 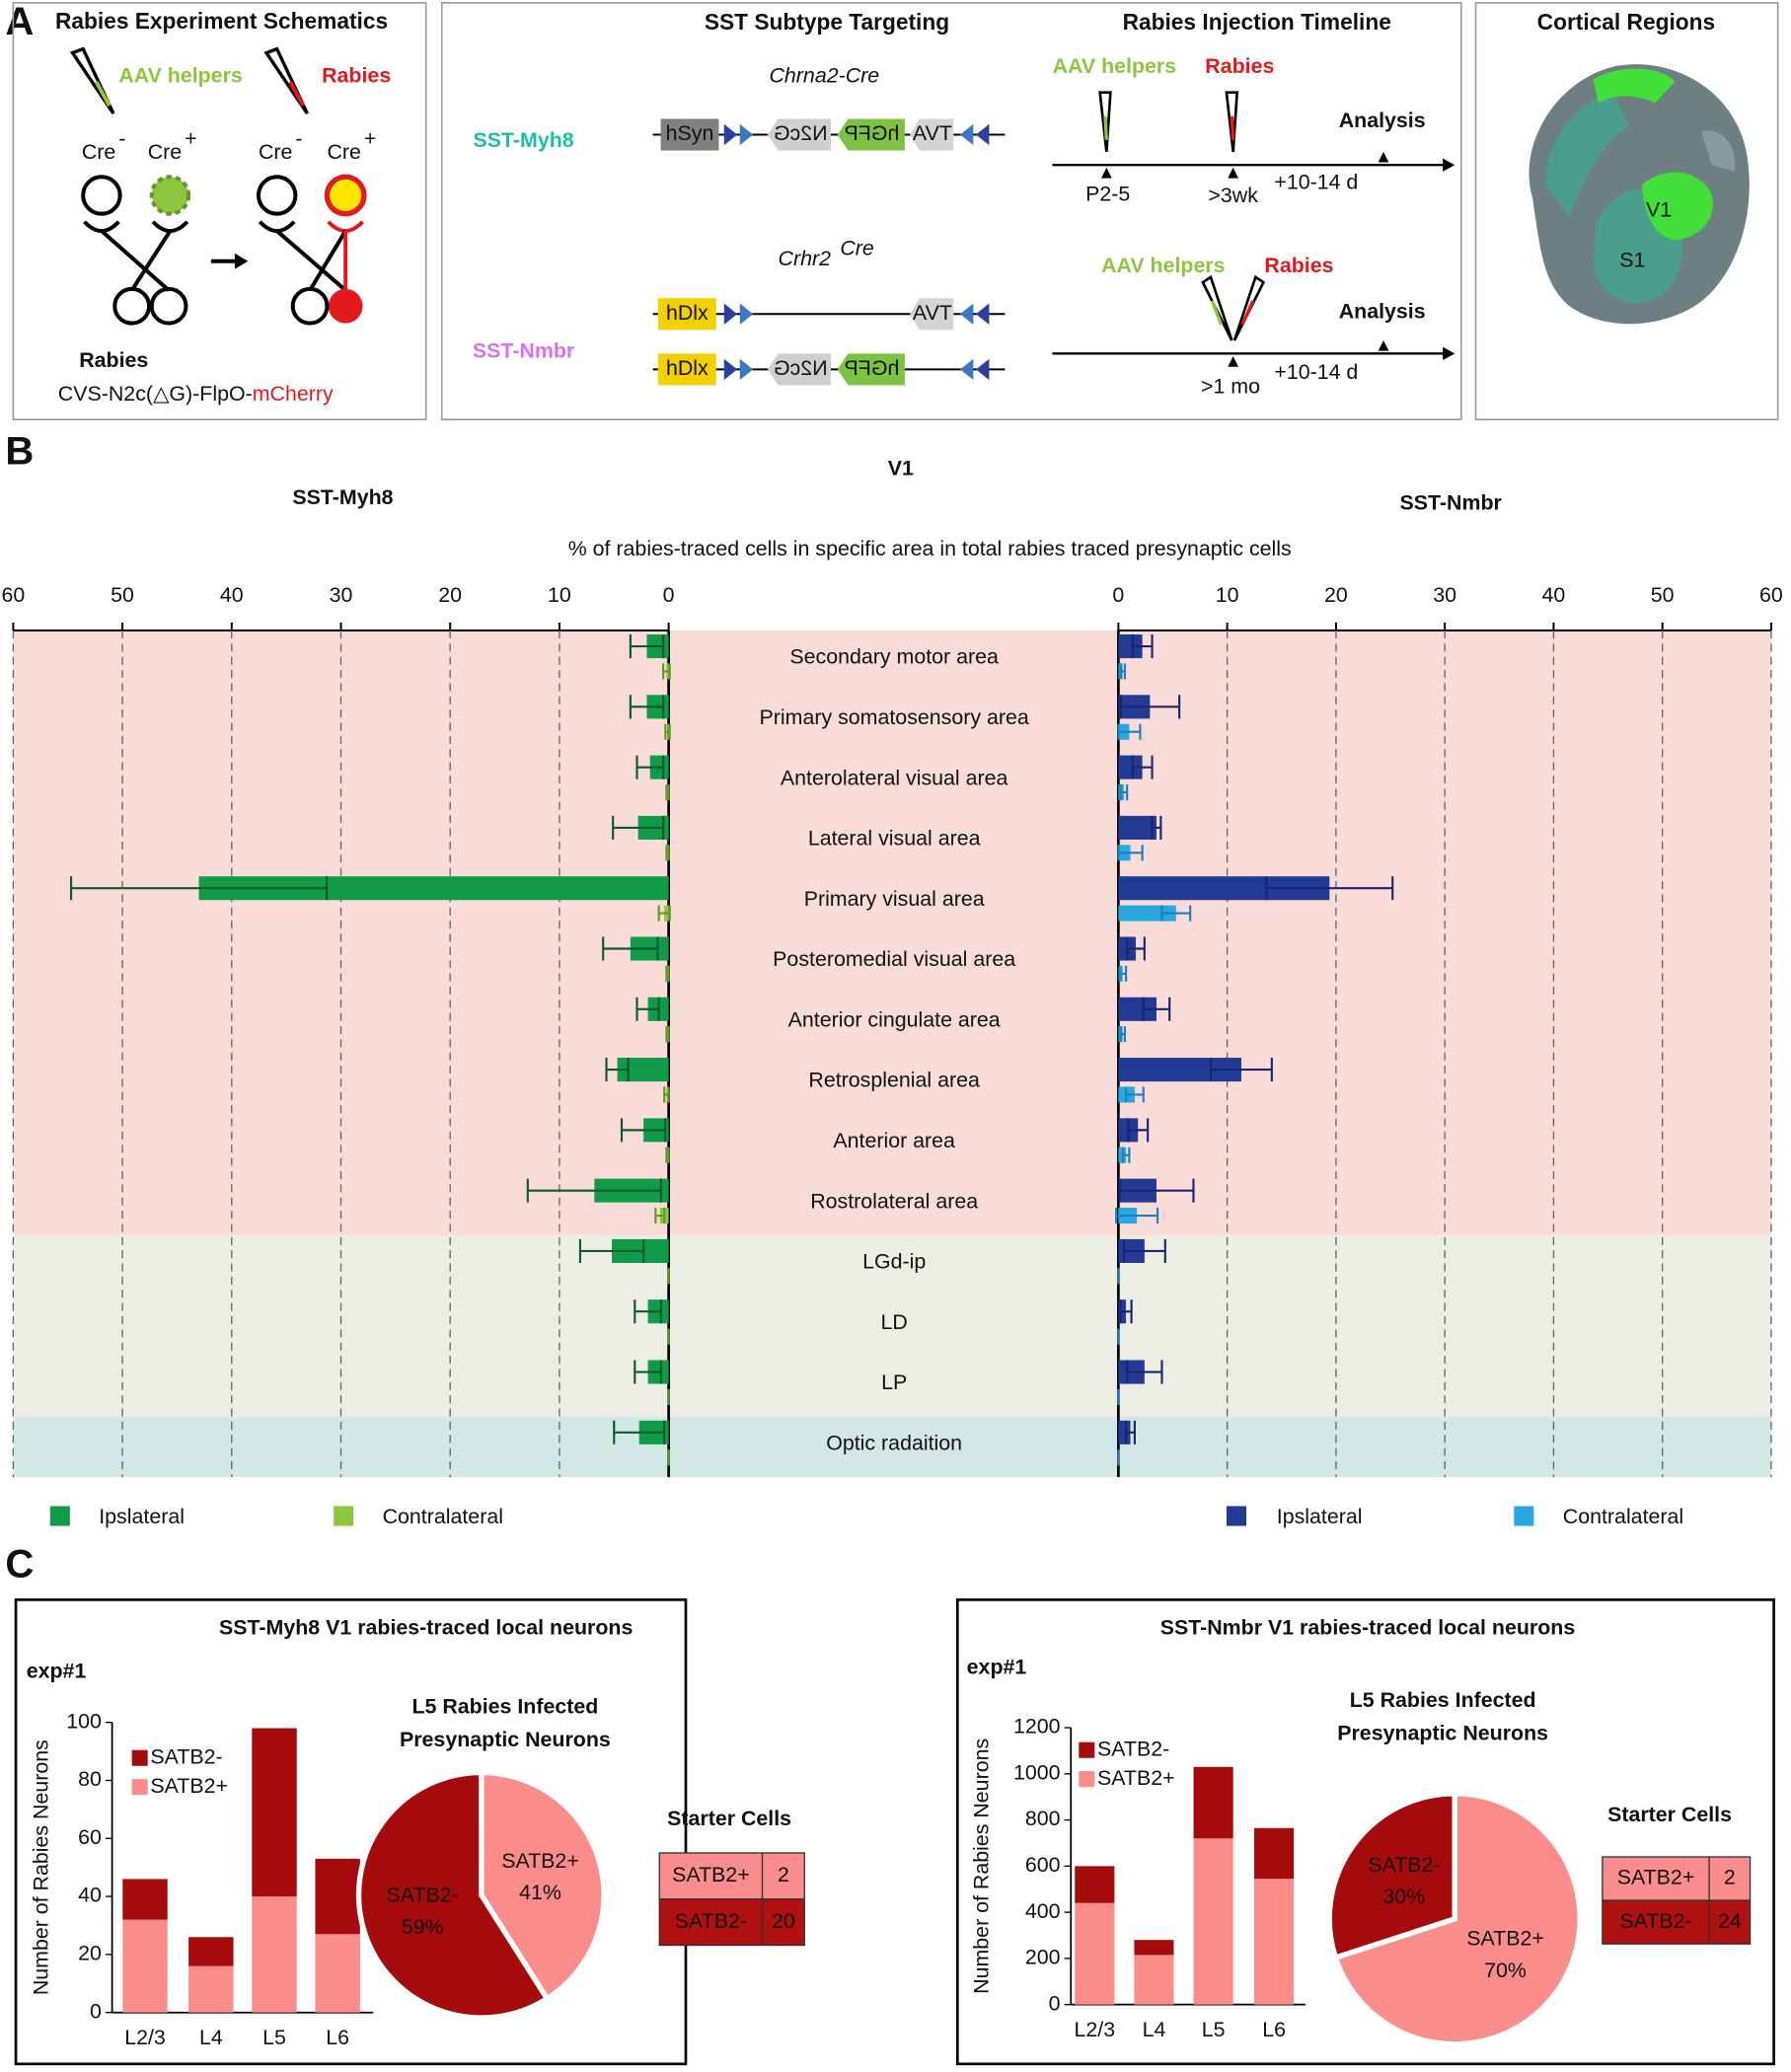 I want to click on box-title: Rabies Experiment Schematics, so click(x=221, y=21).